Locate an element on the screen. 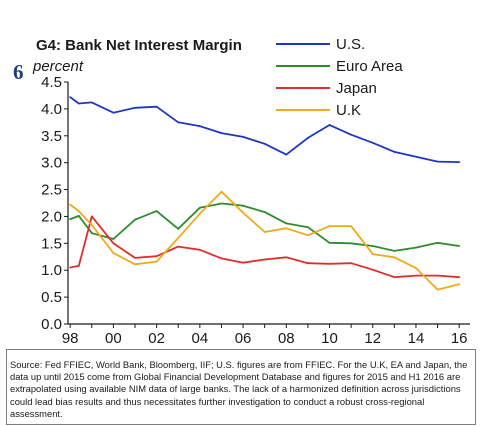 The height and width of the screenshot is (426, 482). x-tick-label: 04 is located at coordinates (199, 337).